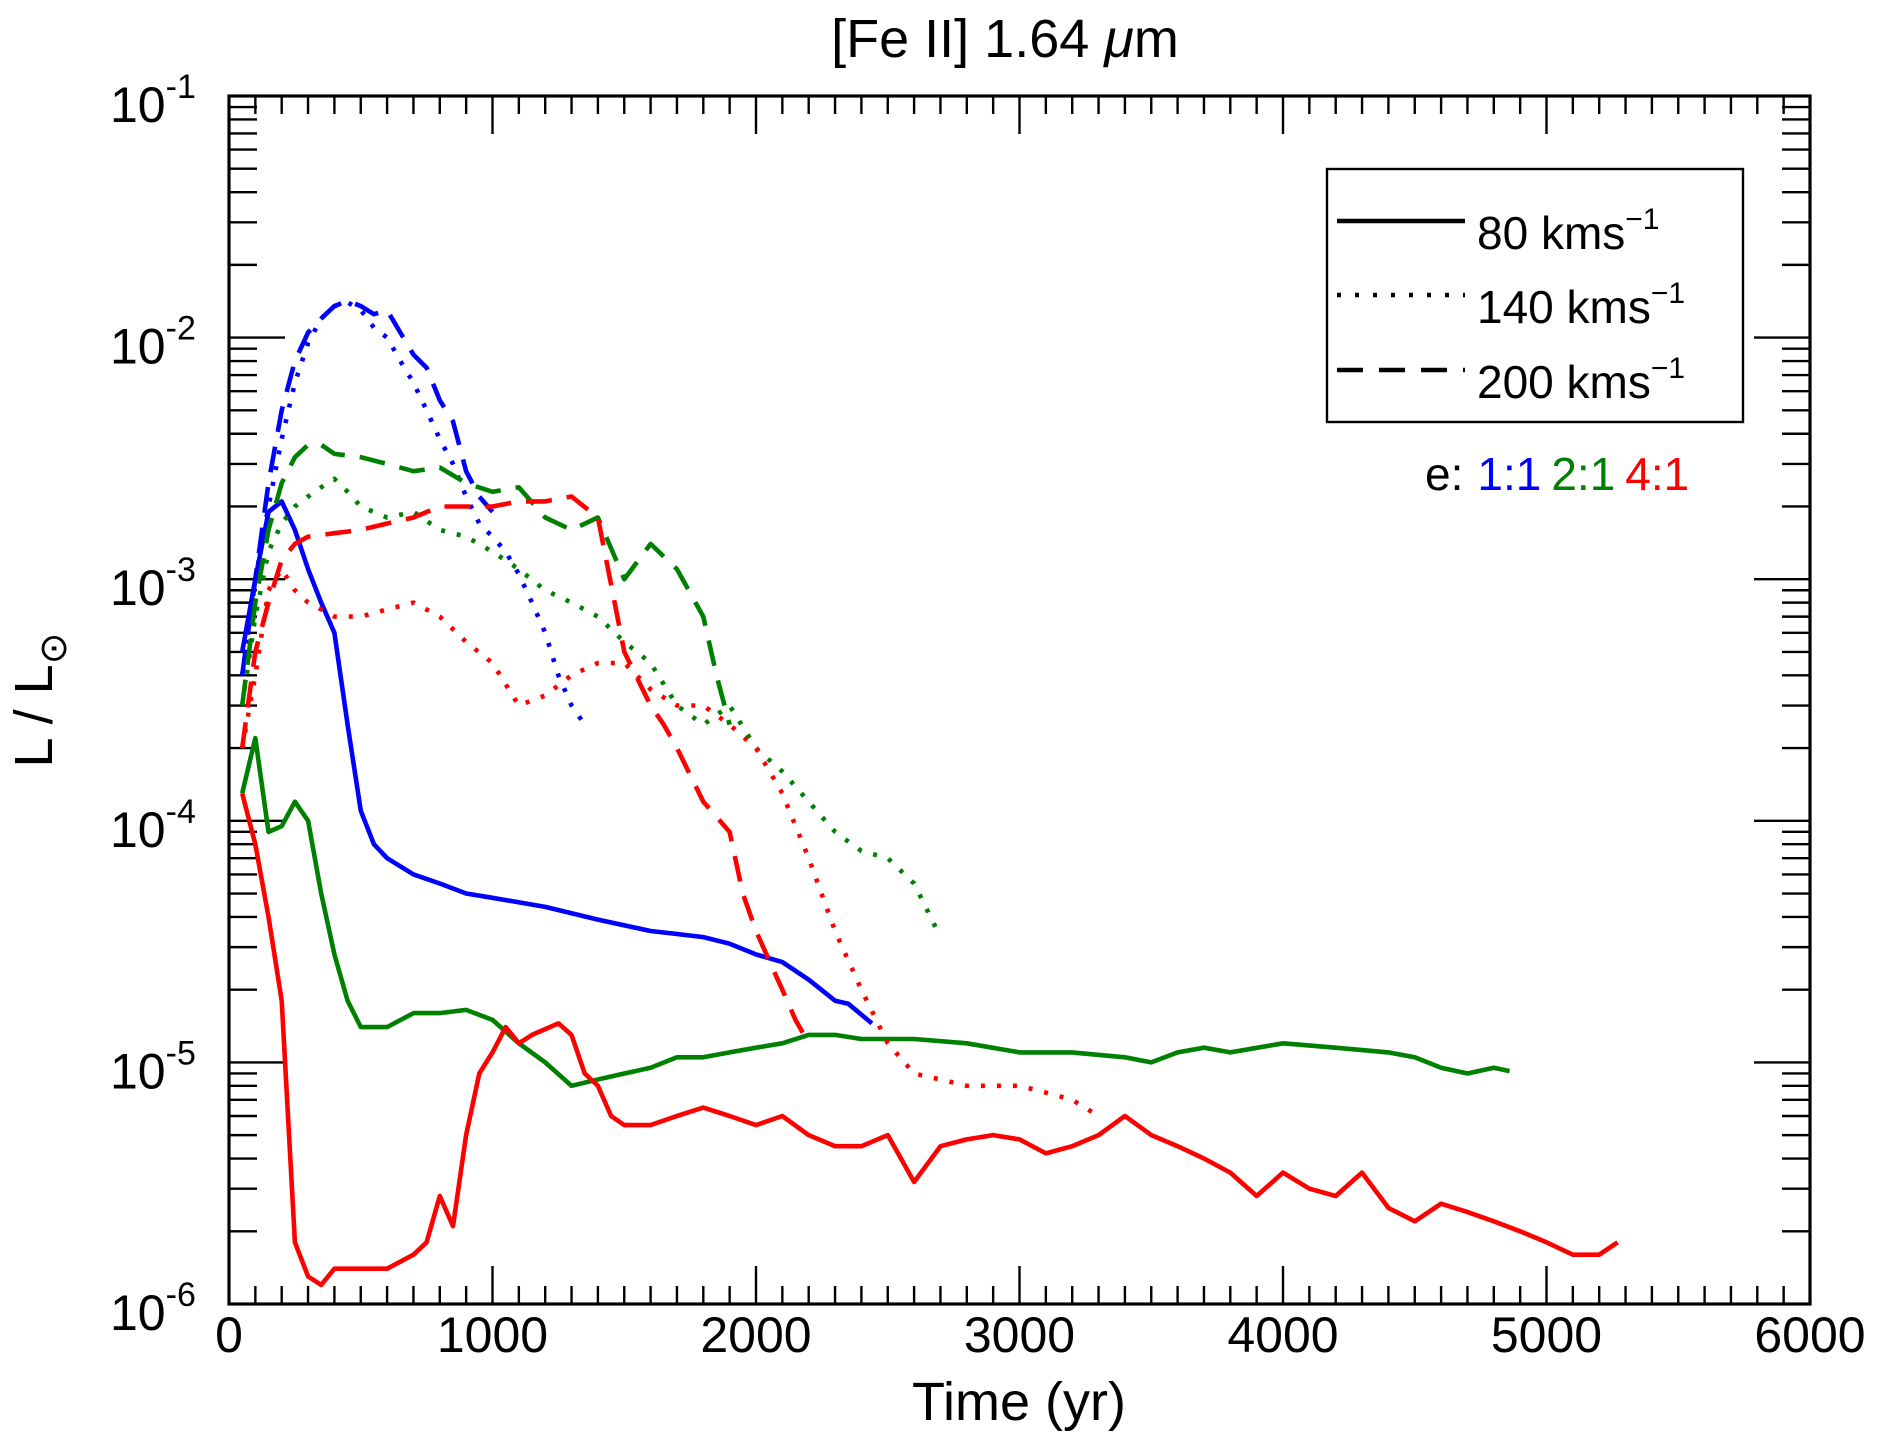  Describe the element at coordinates (1581, 305) in the screenshot. I see `legend-entry-140: 140 kms−1` at that location.